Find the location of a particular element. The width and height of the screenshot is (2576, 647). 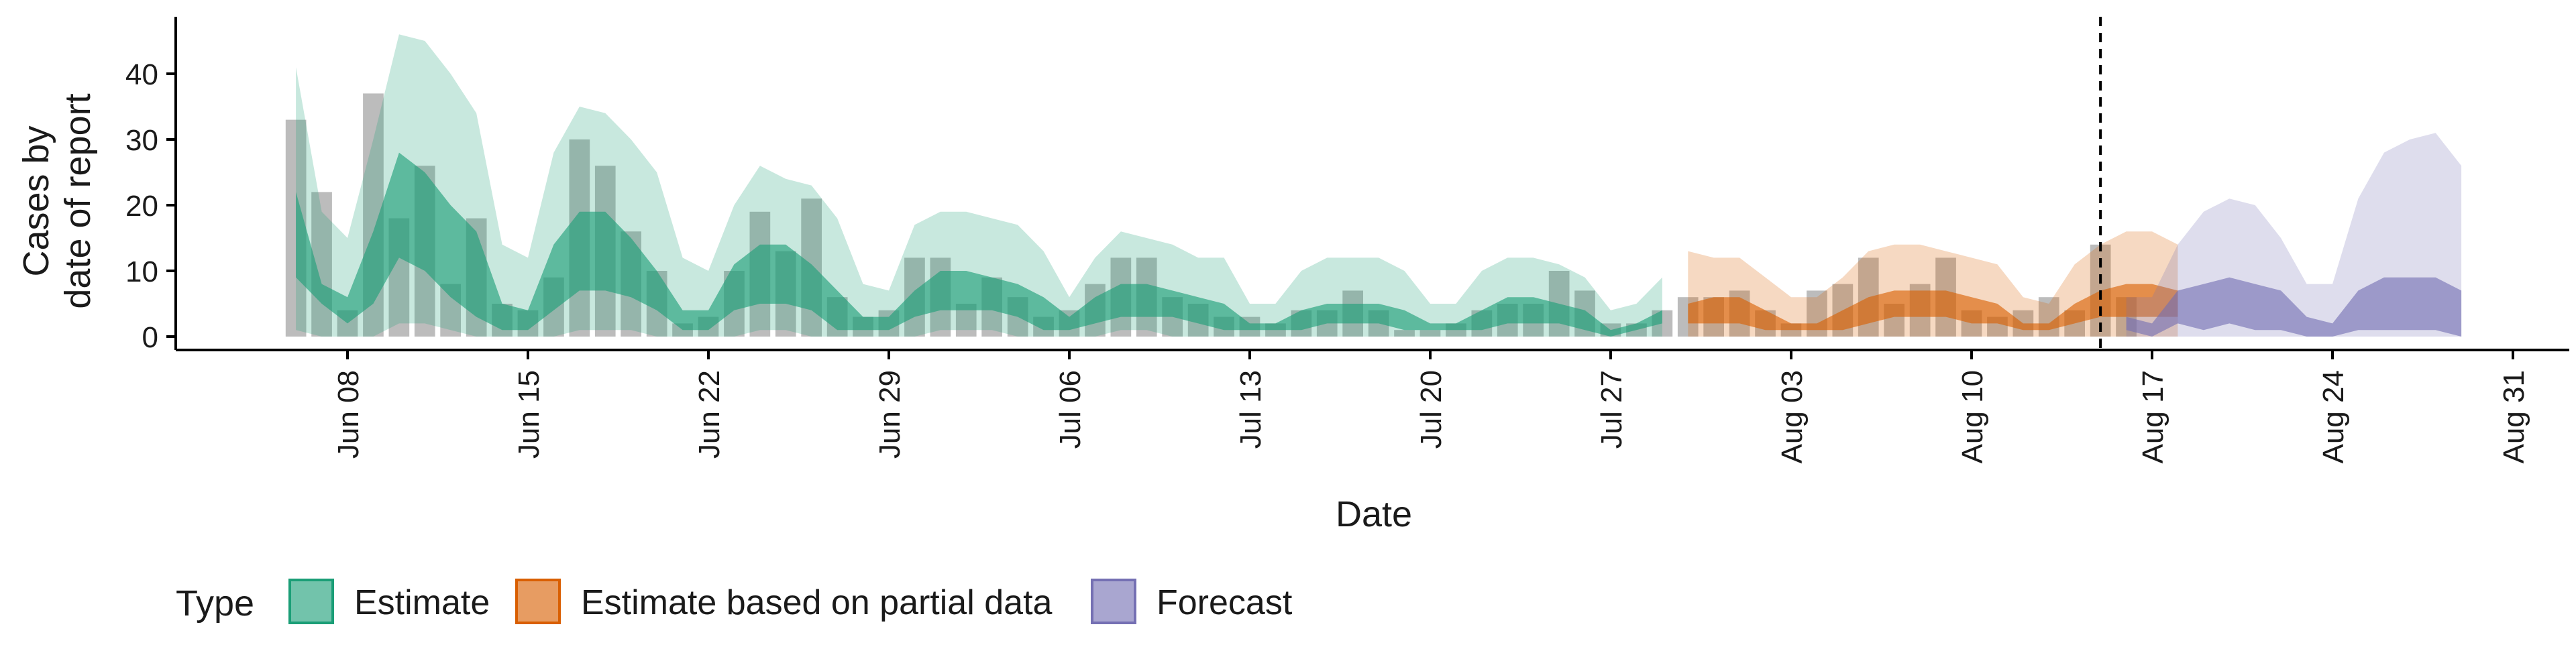

estimate-based-on-partial-data-50-interval is located at coordinates (1933, 308).